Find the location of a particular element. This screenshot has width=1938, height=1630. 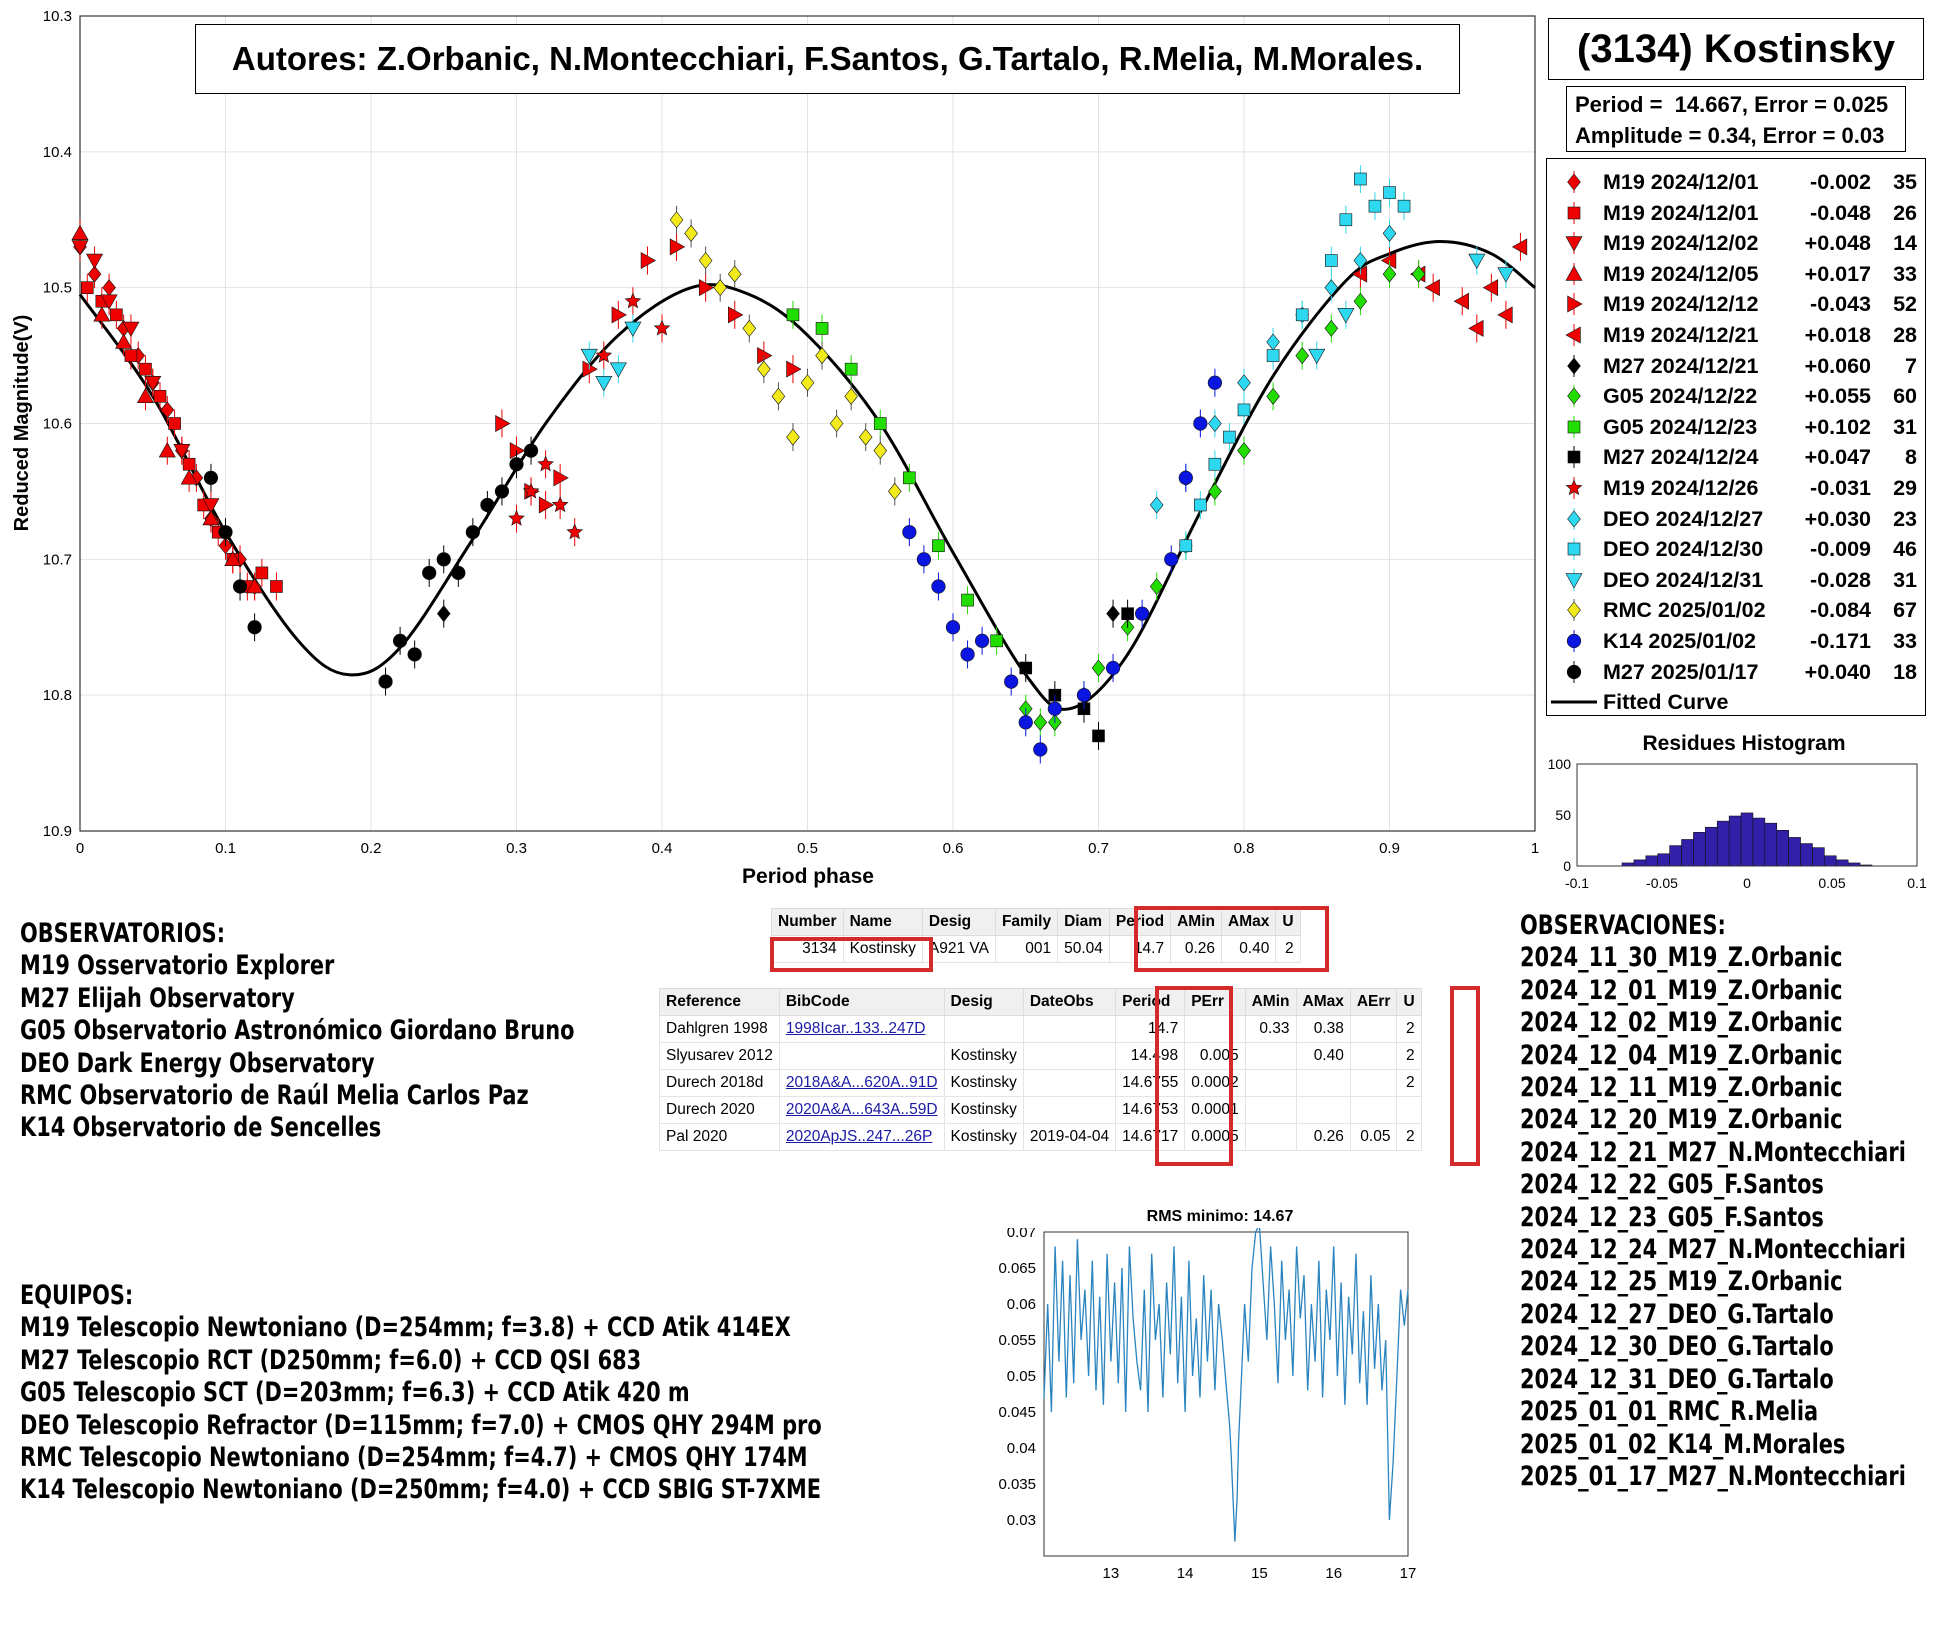

references-cell: 2 is located at coordinates (1409, 1056).